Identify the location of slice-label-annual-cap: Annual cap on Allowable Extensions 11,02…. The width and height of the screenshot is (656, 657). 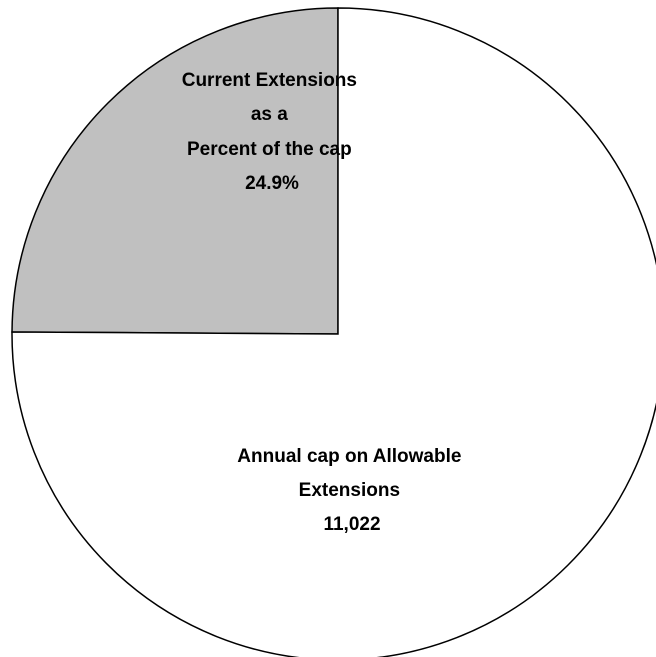
(351, 490).